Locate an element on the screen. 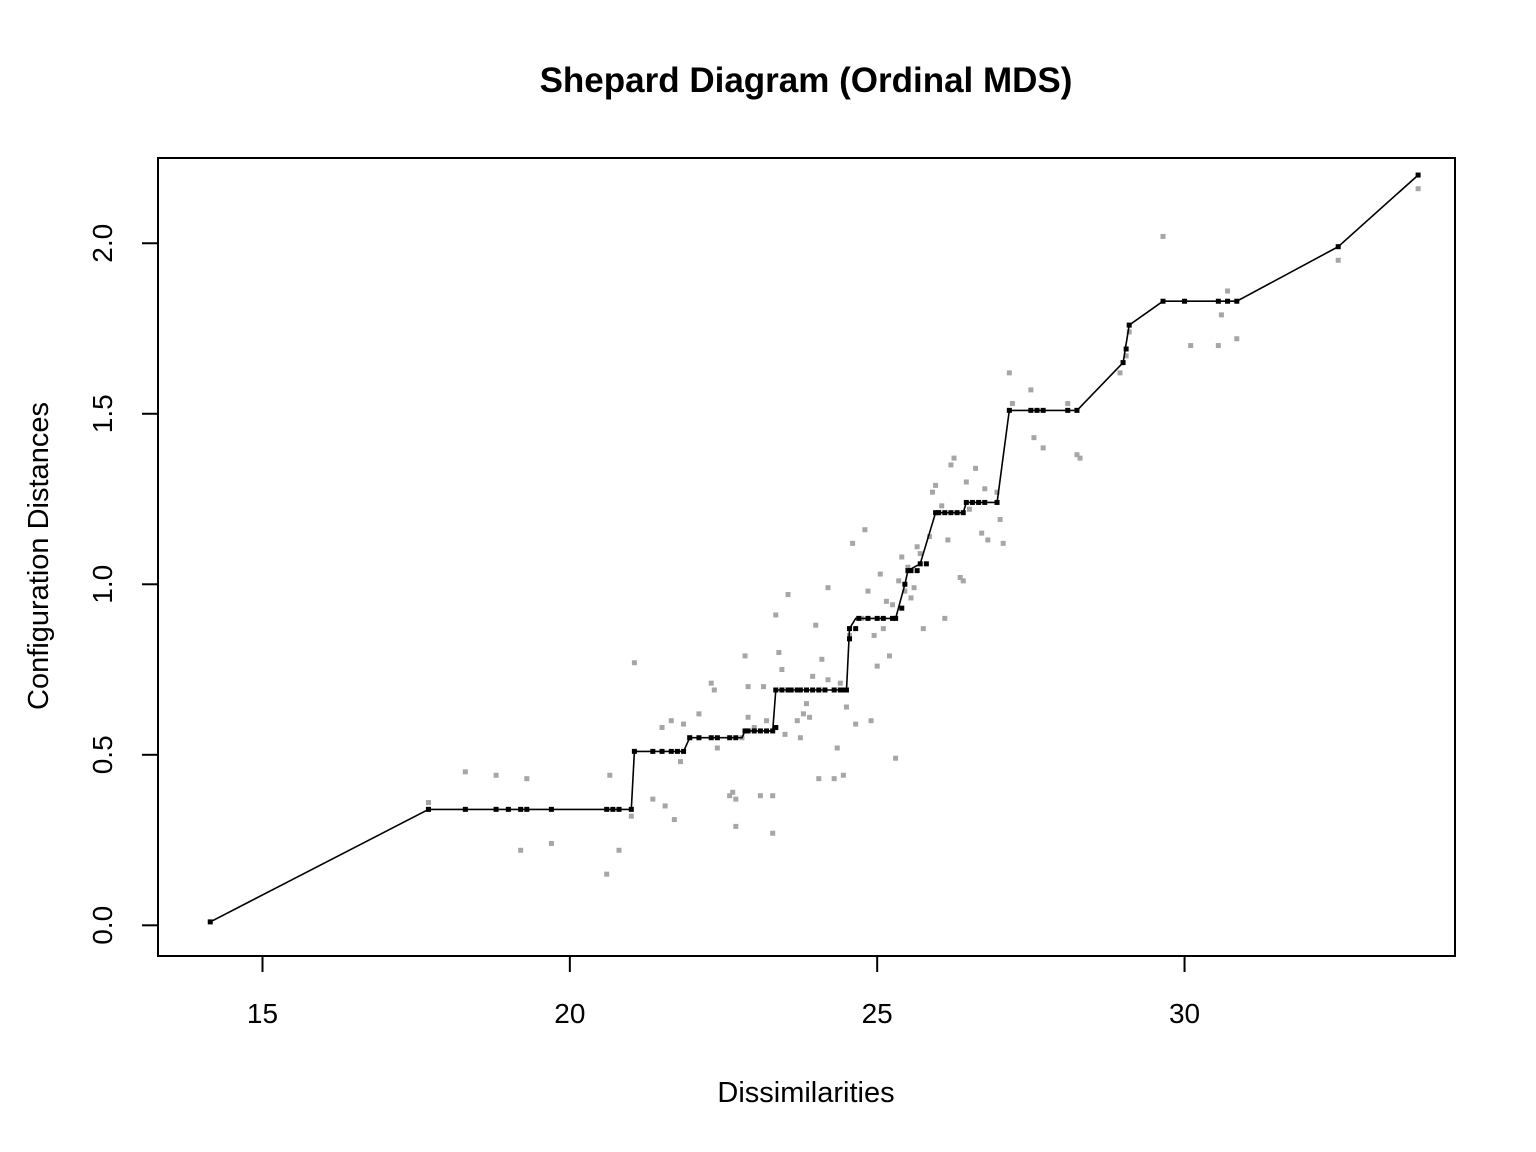 This screenshot has height=1152, width=1536. y-tick-label: 2.0 is located at coordinates (102, 243).